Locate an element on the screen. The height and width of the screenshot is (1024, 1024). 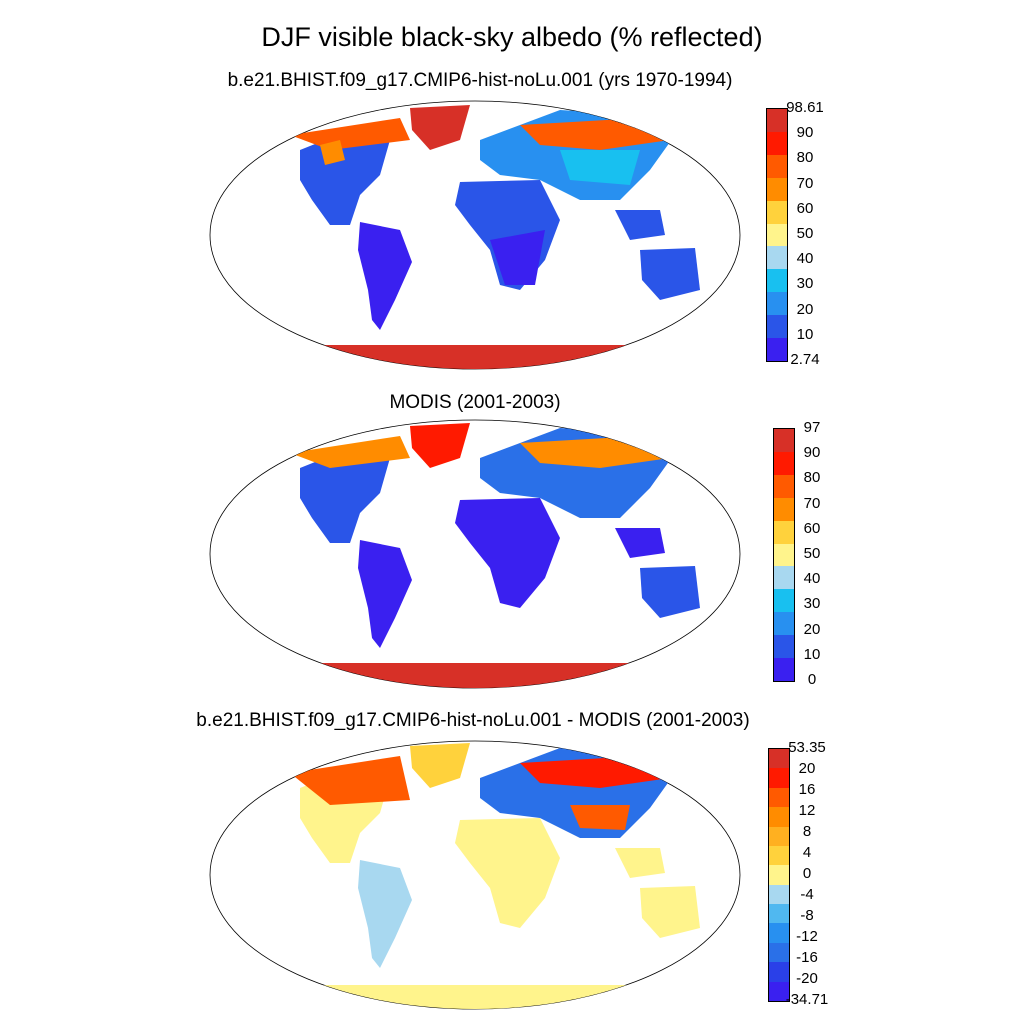
panel-subtitle-modis: MODIS (2001-2003) is located at coordinates (475, 402).